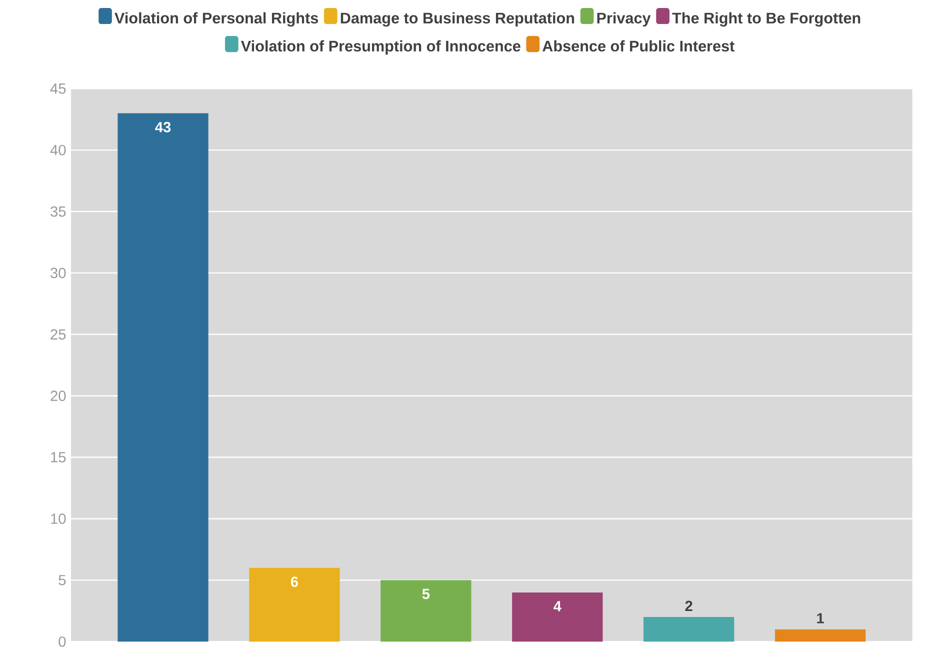 The width and height of the screenshot is (949, 651). Describe the element at coordinates (216, 19) in the screenshot. I see `legend-label: Violation of Personal Rights` at that location.